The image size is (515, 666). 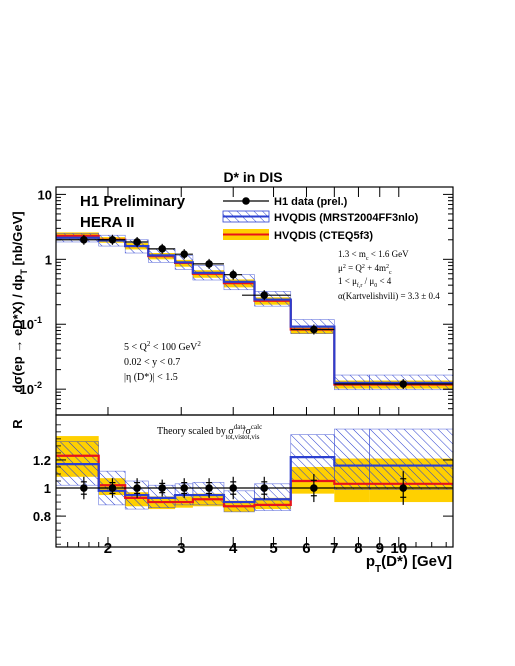 What do you see at coordinates (181, 548) in the screenshot?
I see `x-tick-label: 3` at bounding box center [181, 548].